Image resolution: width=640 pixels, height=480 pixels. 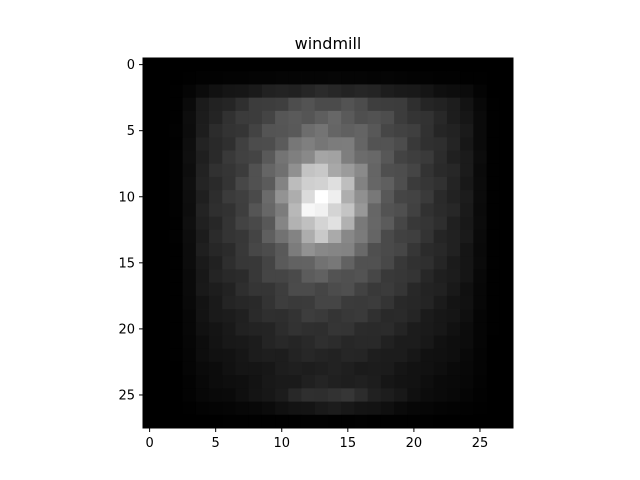 What do you see at coordinates (149, 443) in the screenshot?
I see `x-tick-label: 0` at bounding box center [149, 443].